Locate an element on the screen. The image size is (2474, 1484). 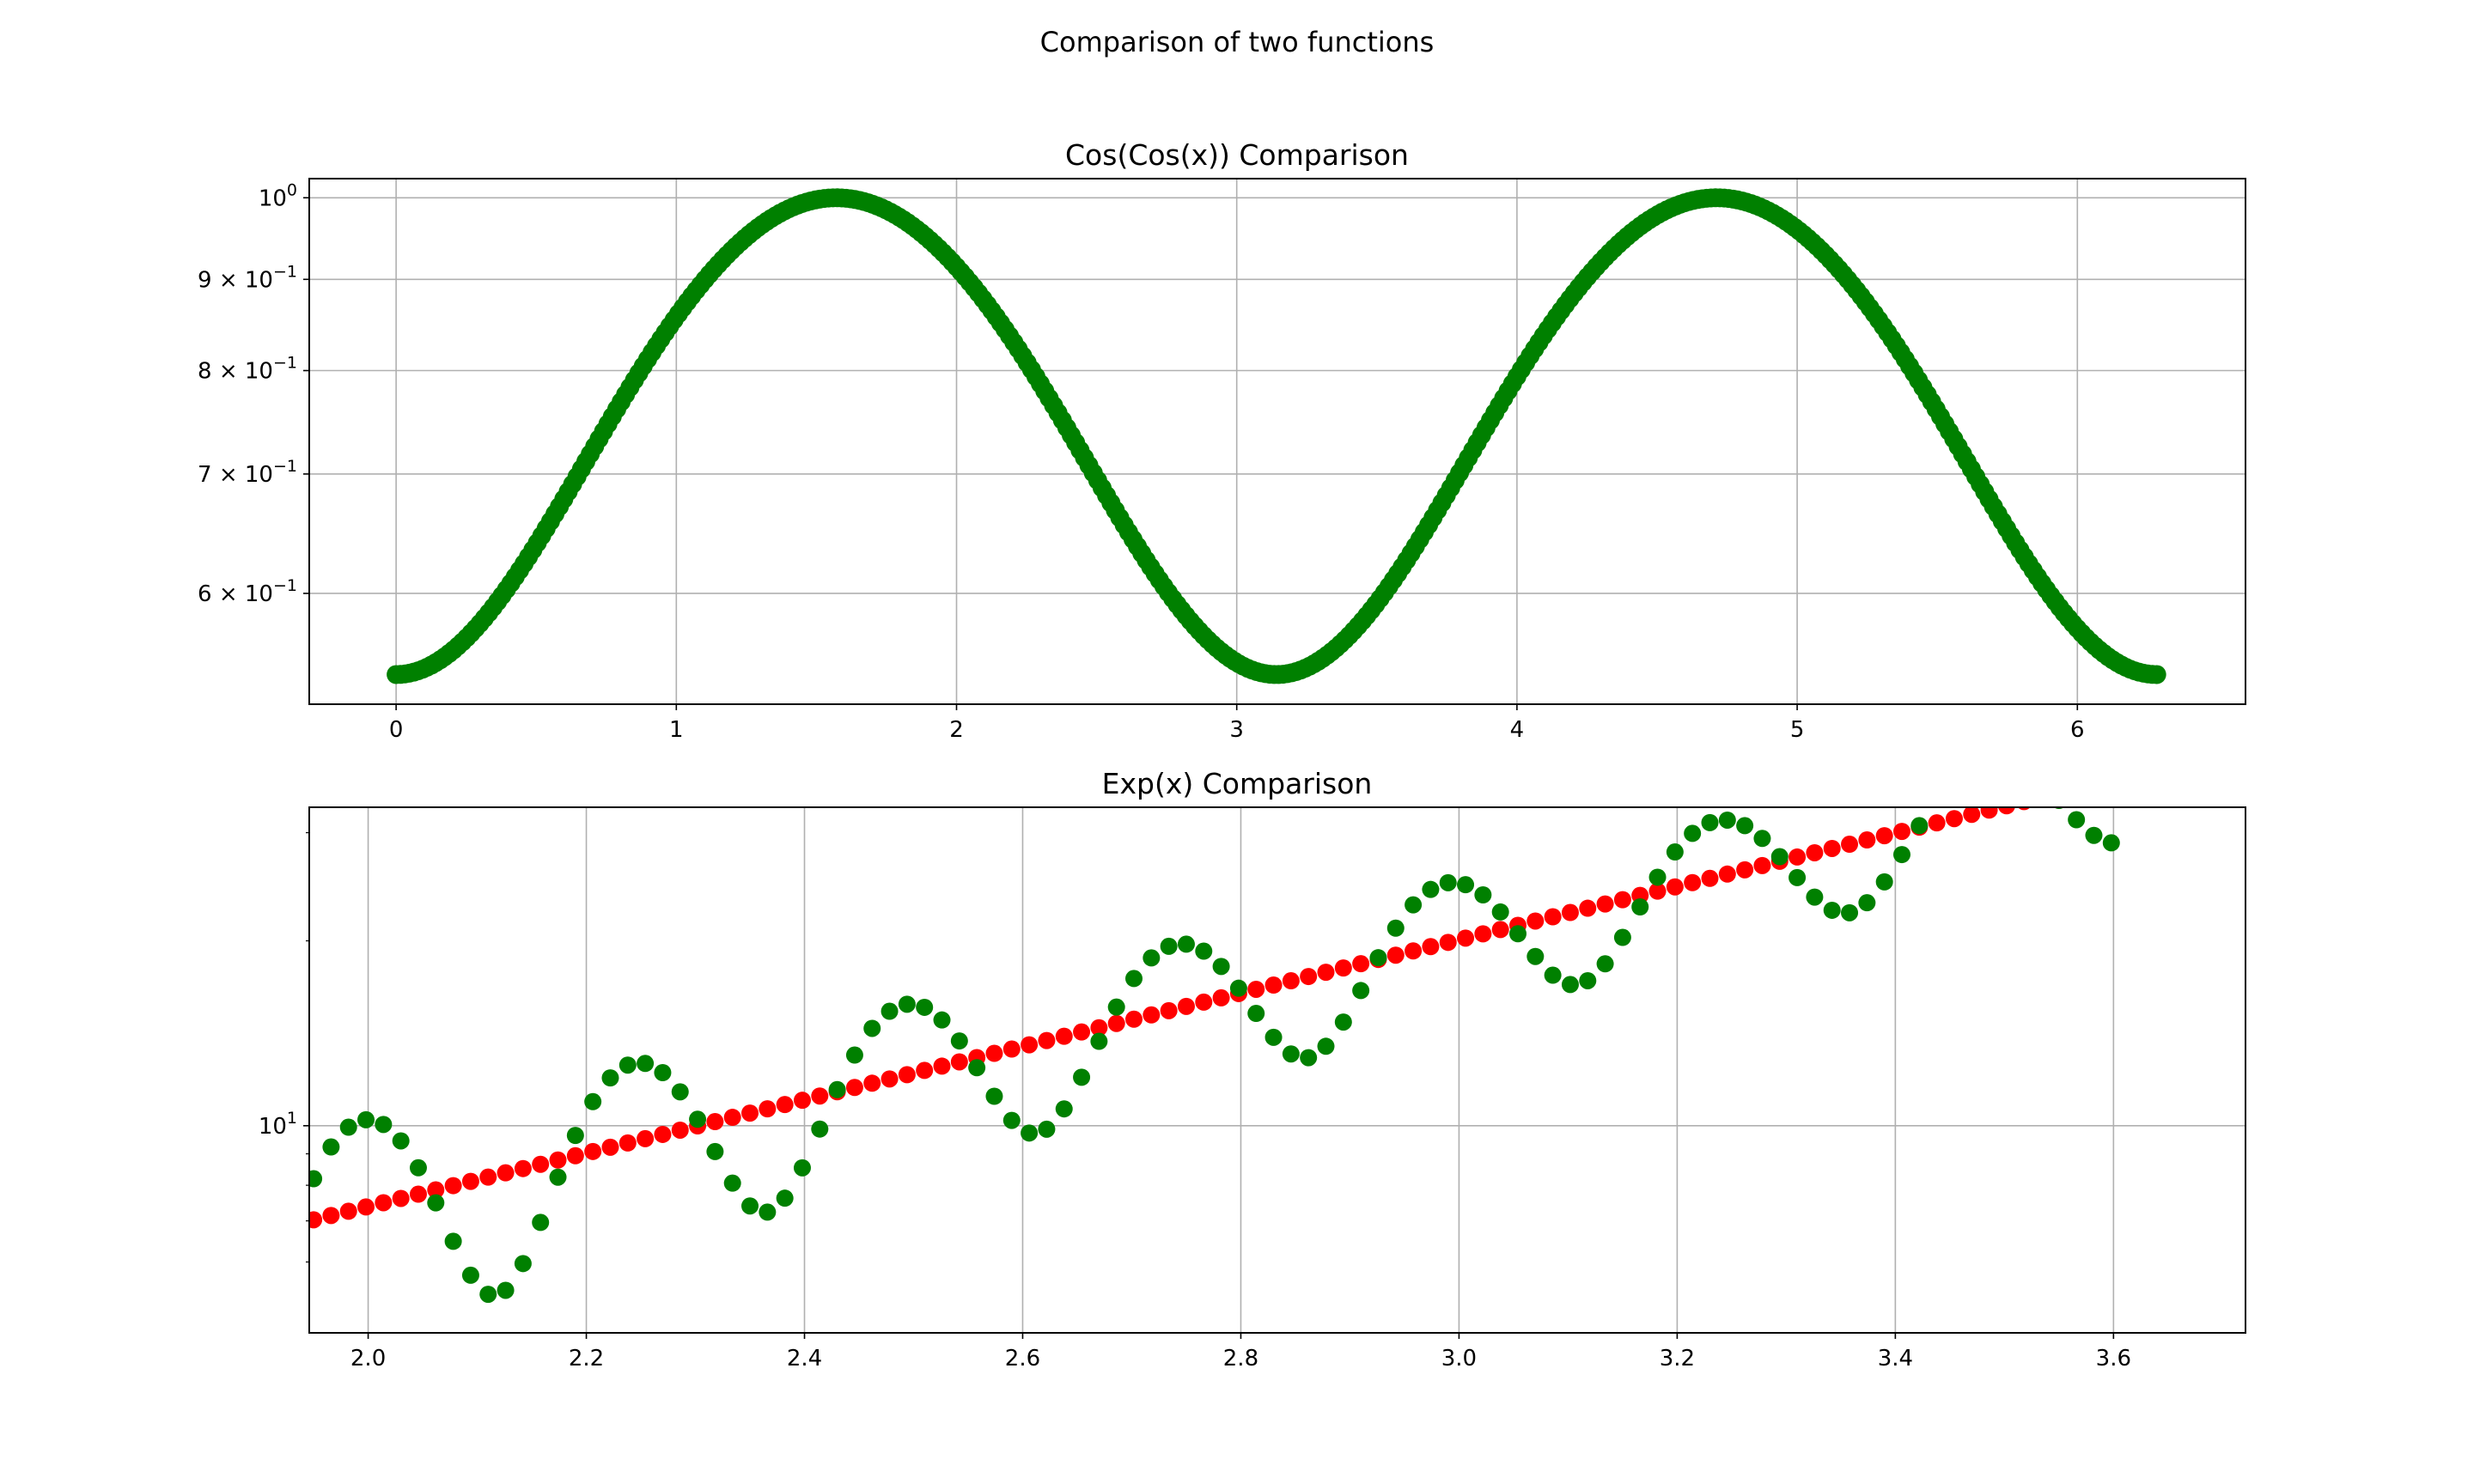
x-tick-label: 2.6 is located at coordinates (1022, 1358).